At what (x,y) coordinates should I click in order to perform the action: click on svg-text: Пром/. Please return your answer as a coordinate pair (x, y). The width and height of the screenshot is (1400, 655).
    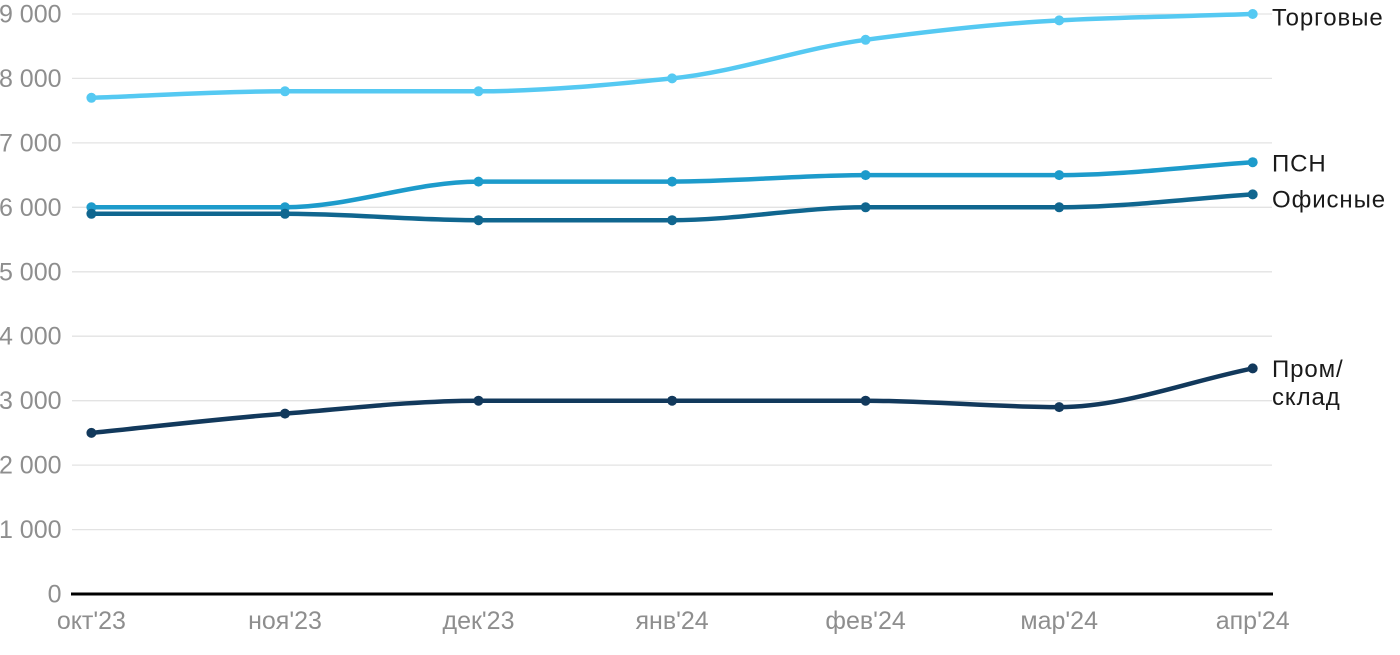
    Looking at the image, I should click on (1308, 369).